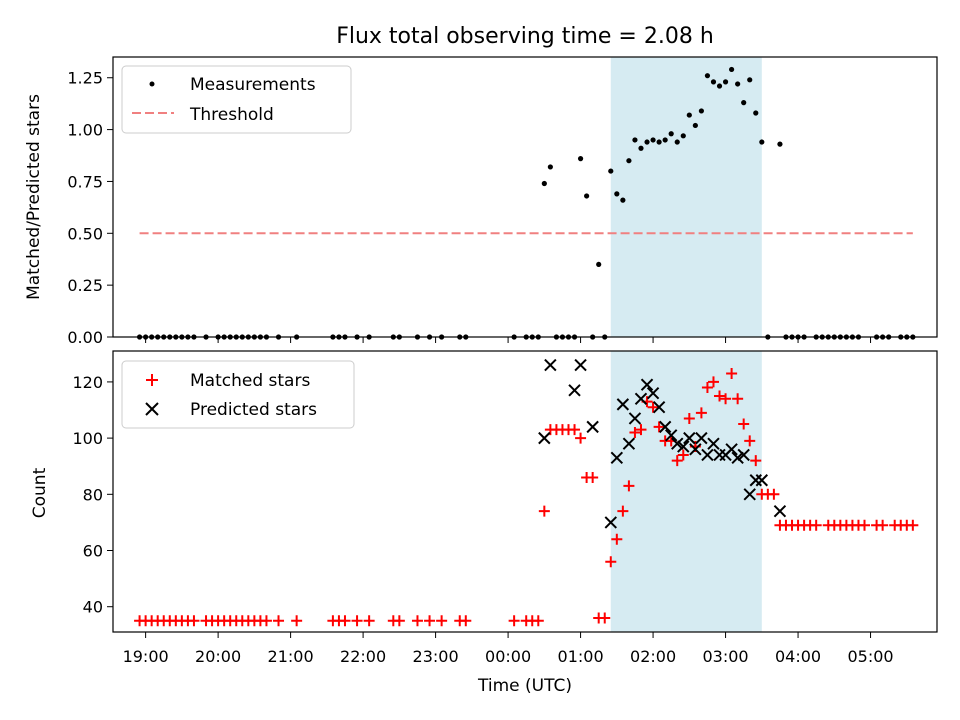  Describe the element at coordinates (85, 337) in the screenshot. I see `y-tick-label: 0.00` at that location.